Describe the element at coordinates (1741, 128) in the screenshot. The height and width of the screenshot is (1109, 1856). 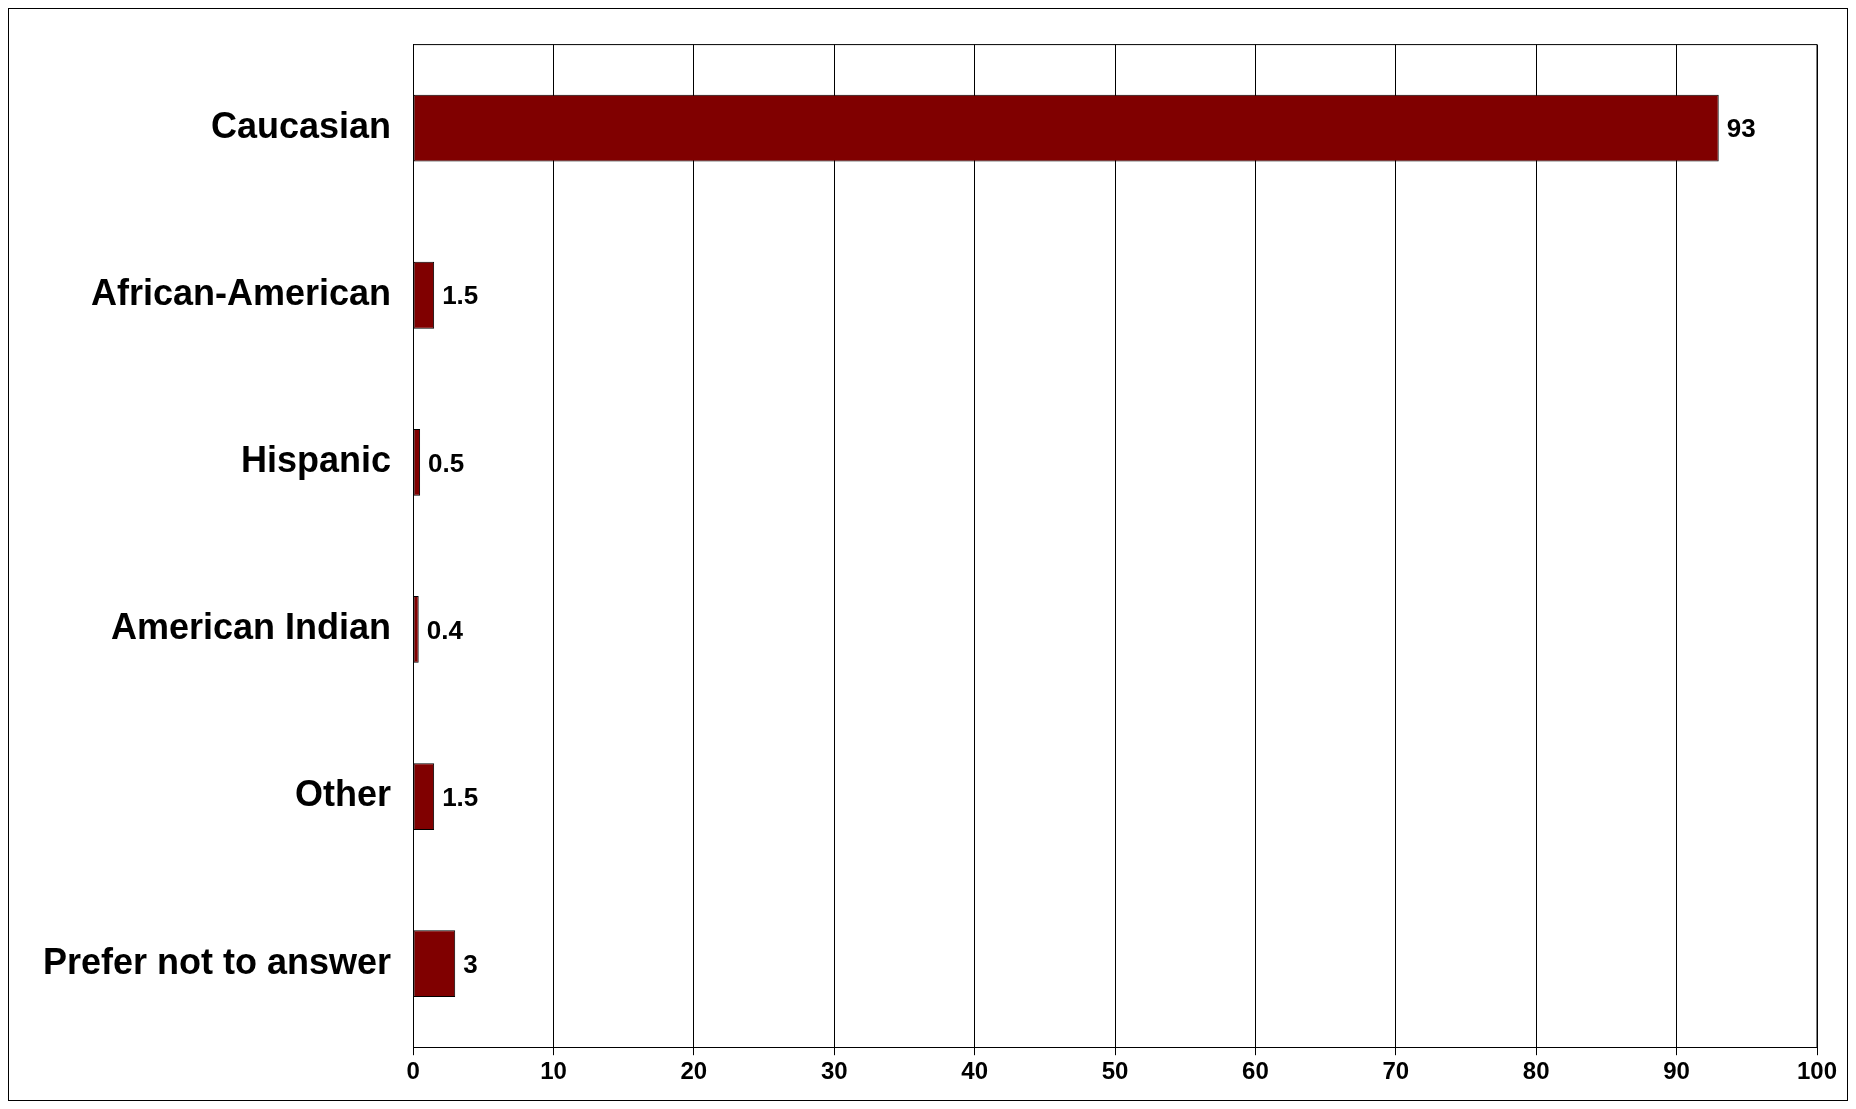
I see `data-label: 93` at that location.